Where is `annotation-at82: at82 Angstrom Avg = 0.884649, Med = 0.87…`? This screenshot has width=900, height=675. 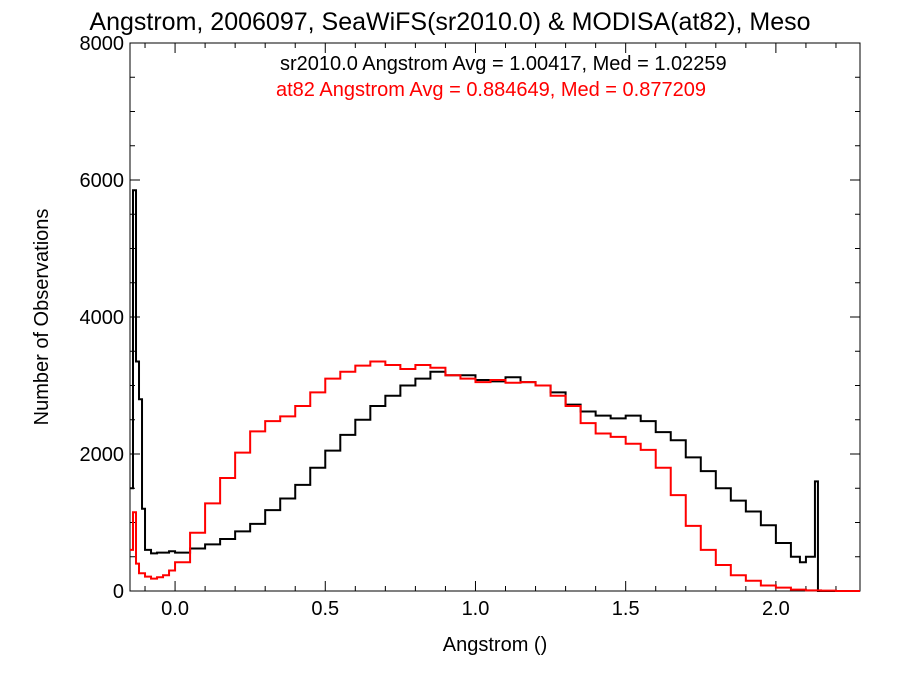
annotation-at82: at82 Angstrom Avg = 0.884649, Med = 0.87… is located at coordinates (491, 90).